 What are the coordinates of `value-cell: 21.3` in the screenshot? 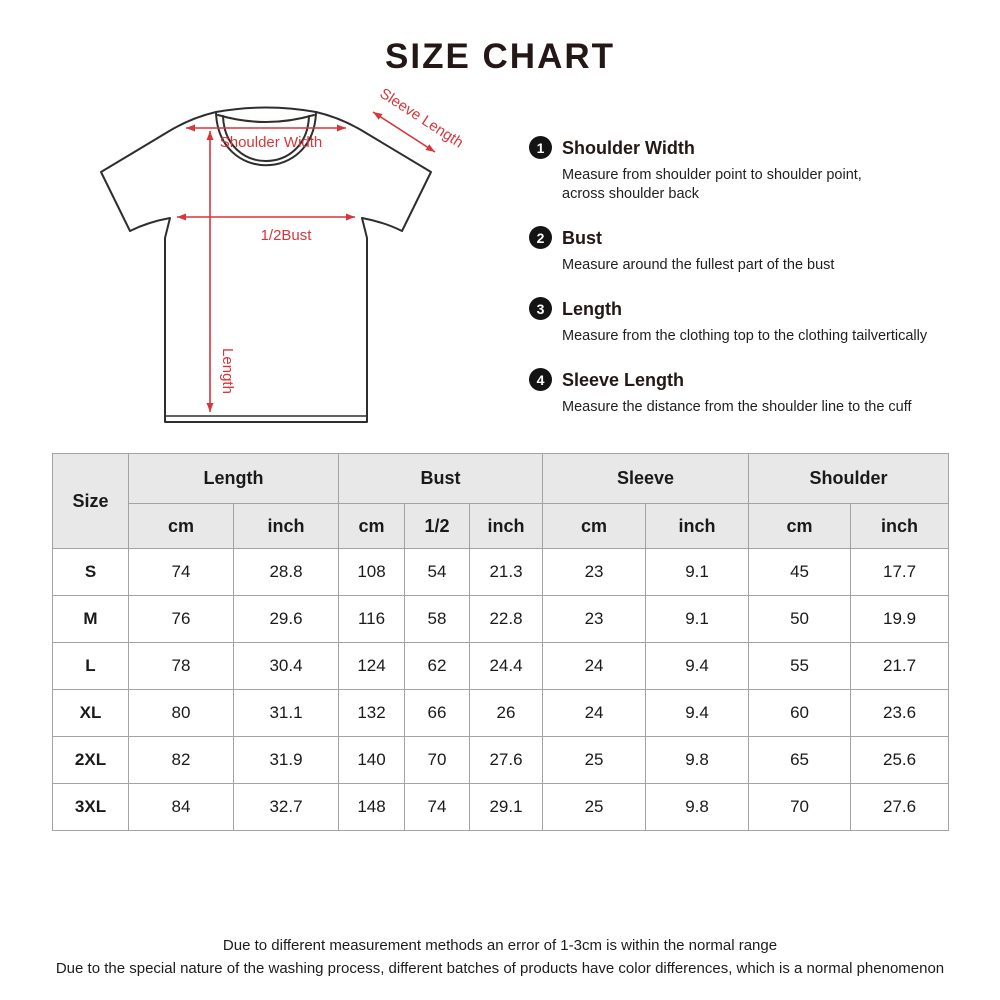 It's located at (506, 572).